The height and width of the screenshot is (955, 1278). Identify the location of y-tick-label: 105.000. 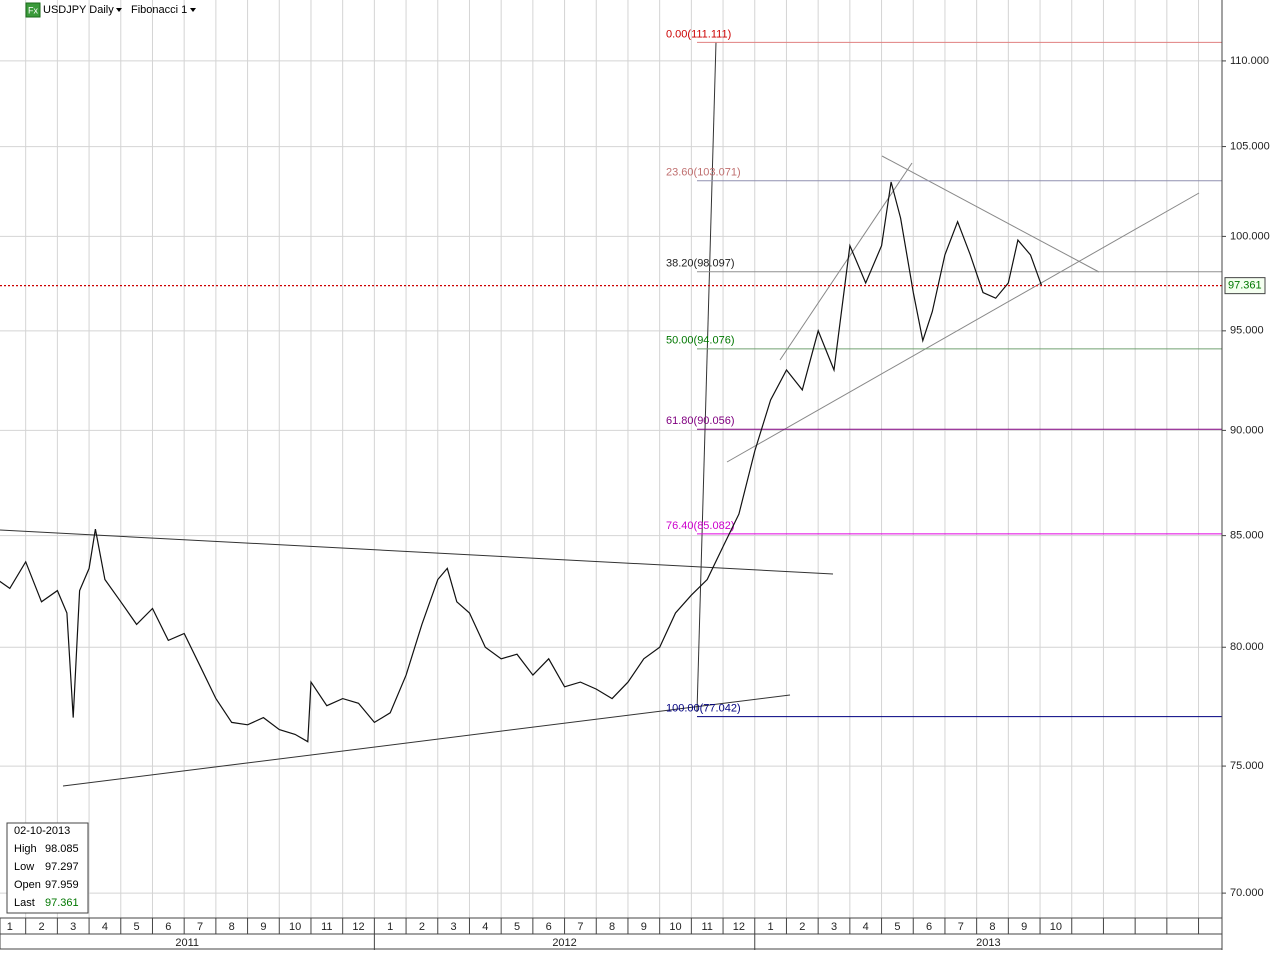
(1250, 146).